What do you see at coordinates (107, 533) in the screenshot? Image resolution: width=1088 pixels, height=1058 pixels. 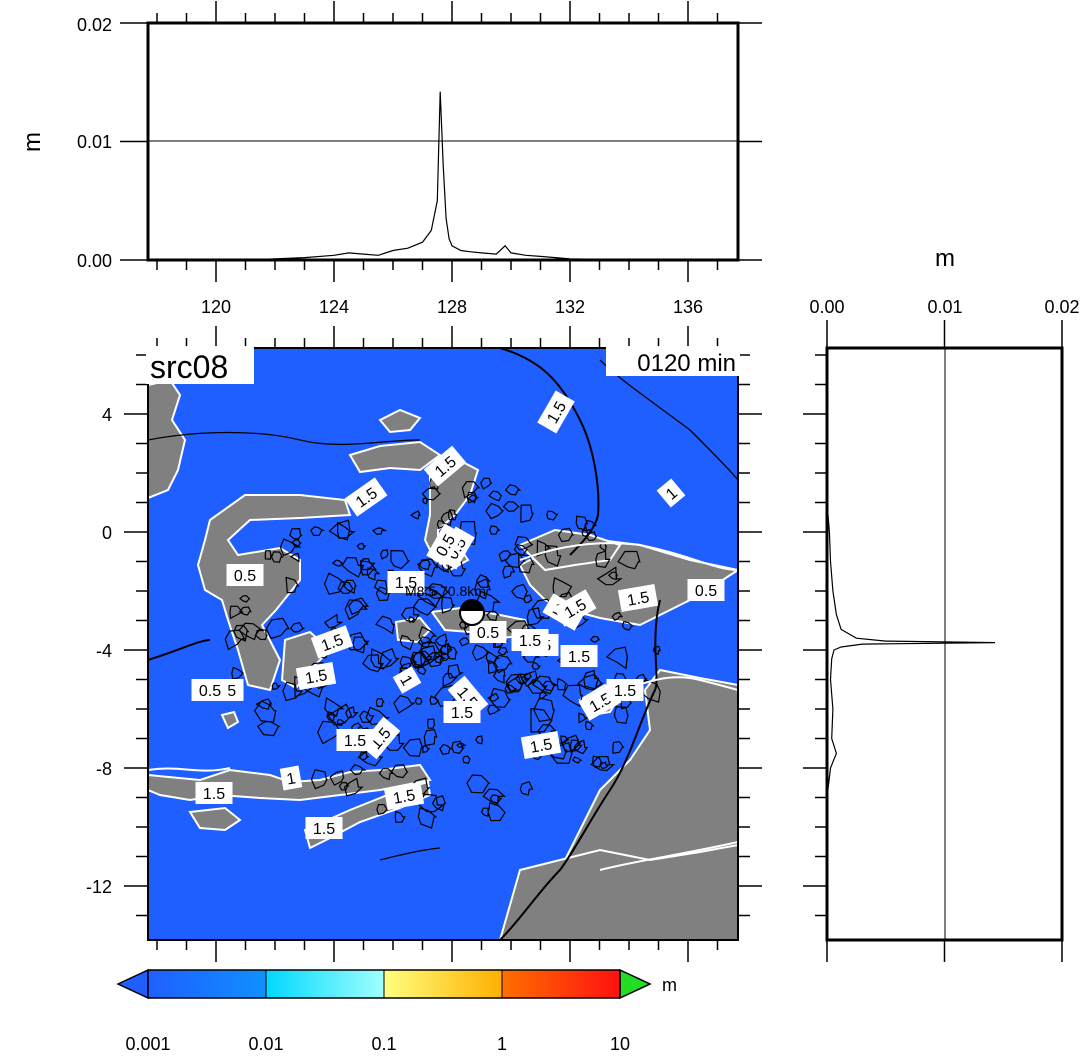 I see `lat-label-0: 0` at bounding box center [107, 533].